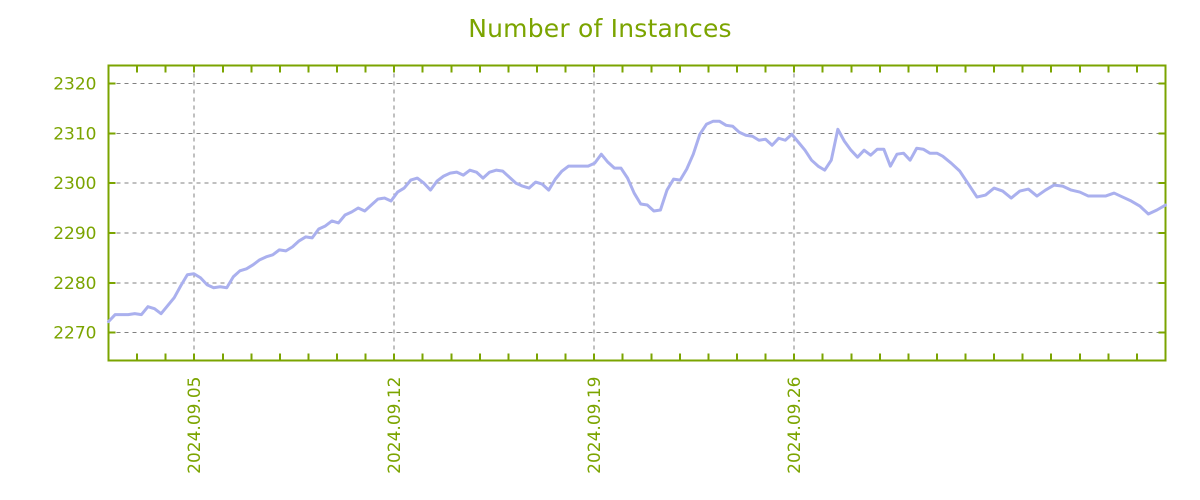 This screenshot has width=1200, height=500. What do you see at coordinates (495, 425) in the screenshot?
I see `x-axis-tick-labels: 2024.09.05 2024.09.12 2024.09.19 2024.09.26` at bounding box center [495, 425].